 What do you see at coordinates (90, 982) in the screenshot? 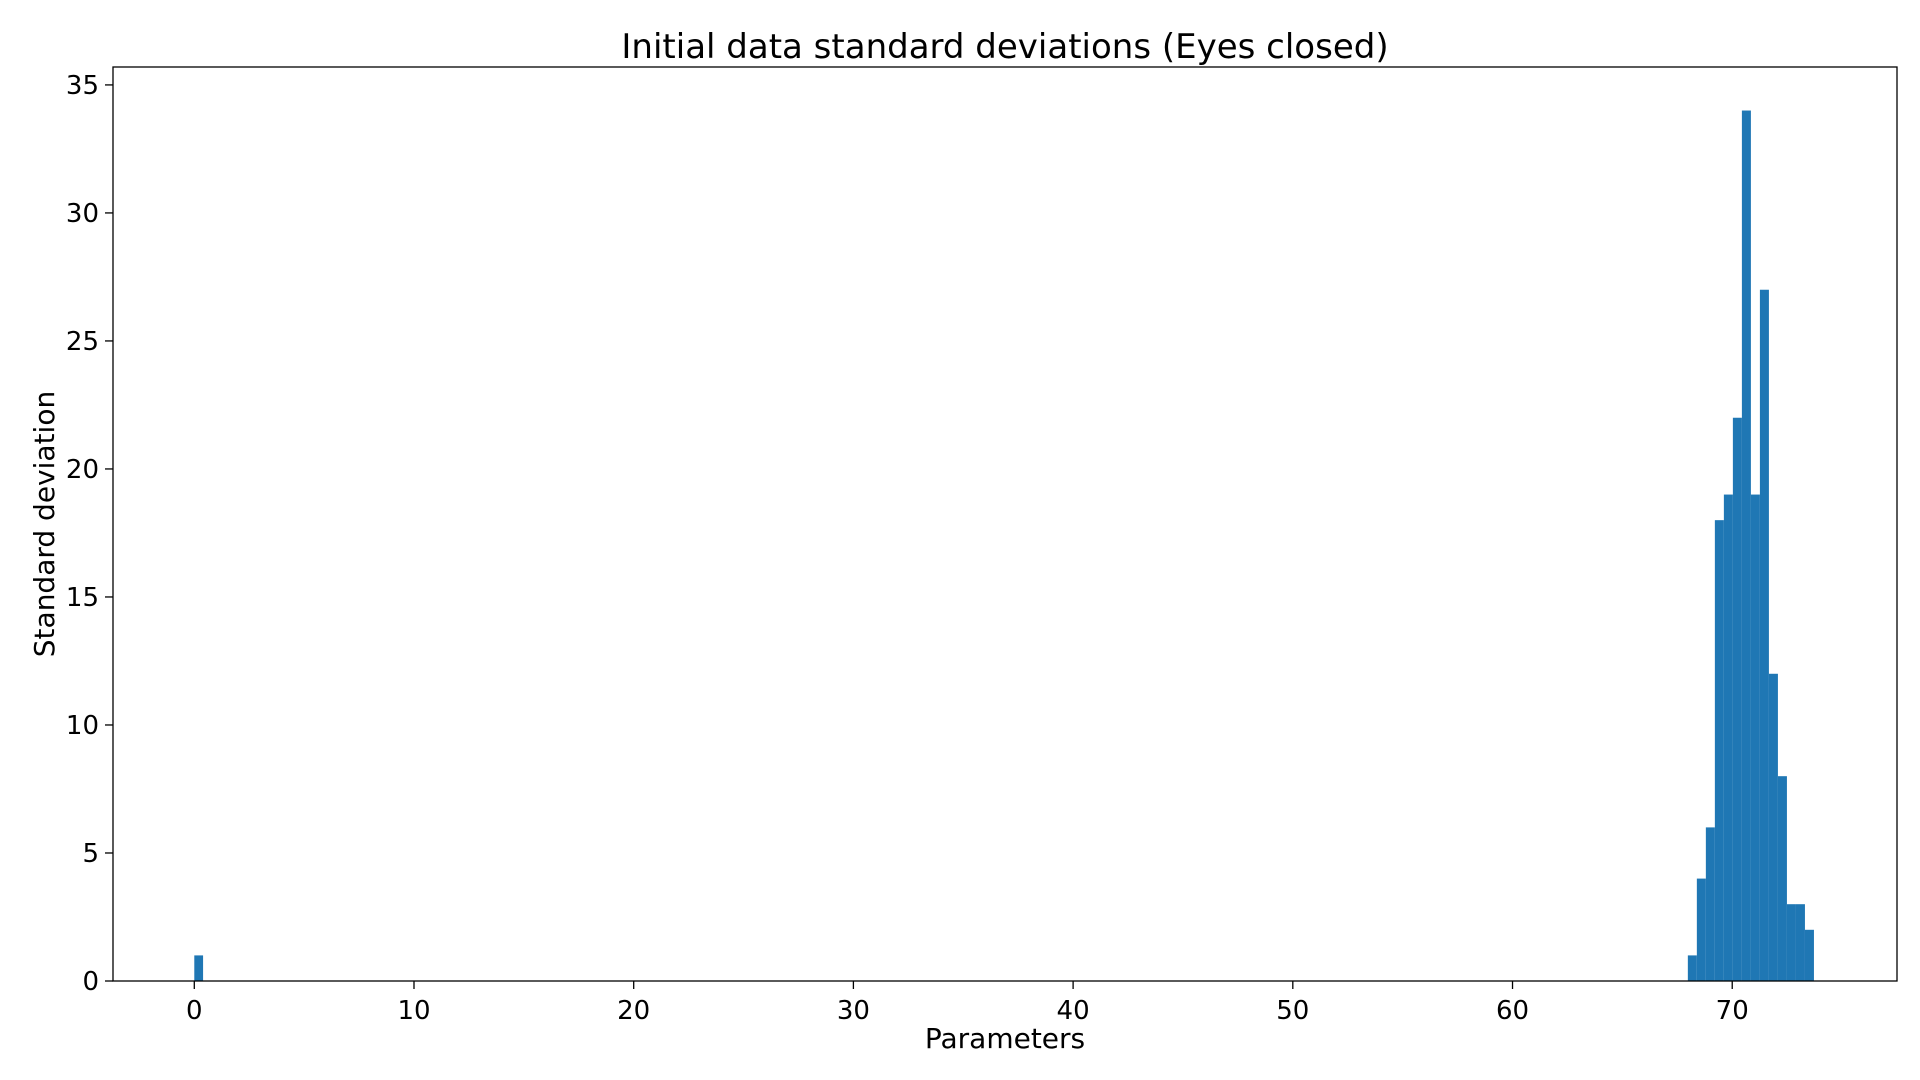
I see `y-tick-label: 0` at bounding box center [90, 982].